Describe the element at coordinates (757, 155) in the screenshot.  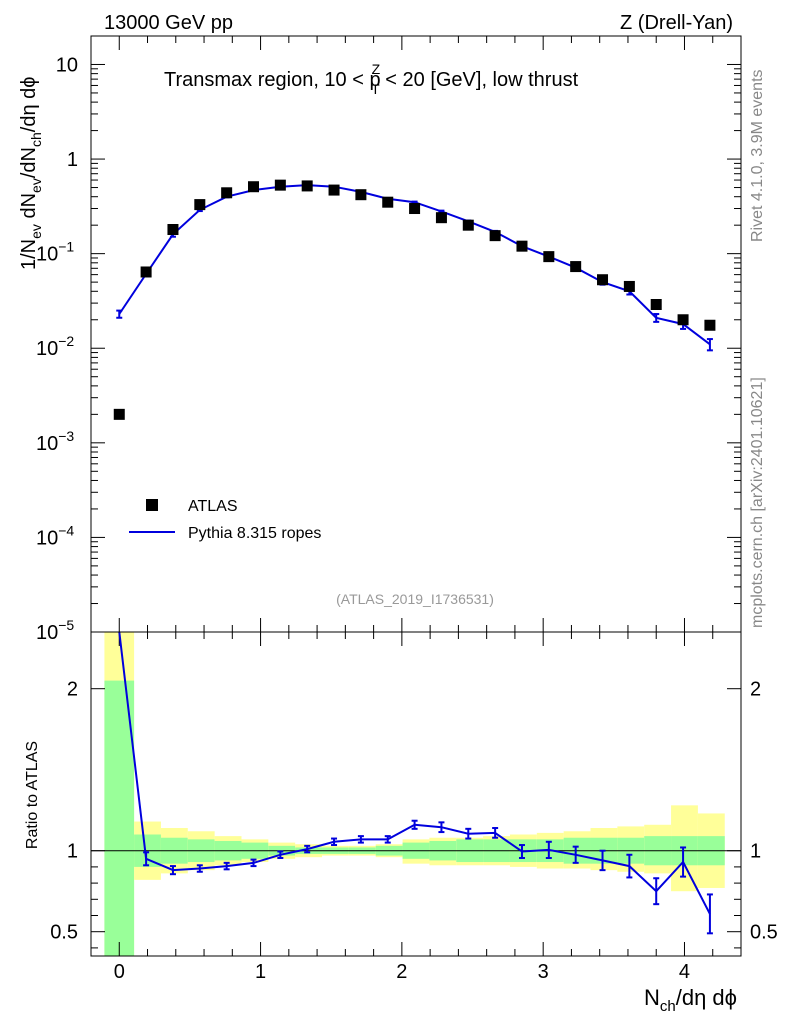
I see `rivet-side-label: Rivet 4.1.0, 3.9M events` at that location.